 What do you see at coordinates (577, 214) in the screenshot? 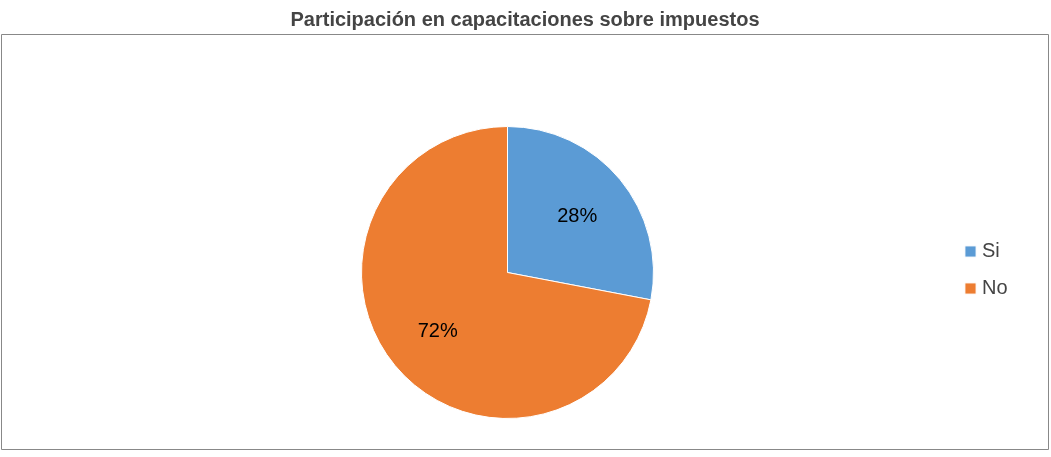
I see `data-label: 28%` at bounding box center [577, 214].